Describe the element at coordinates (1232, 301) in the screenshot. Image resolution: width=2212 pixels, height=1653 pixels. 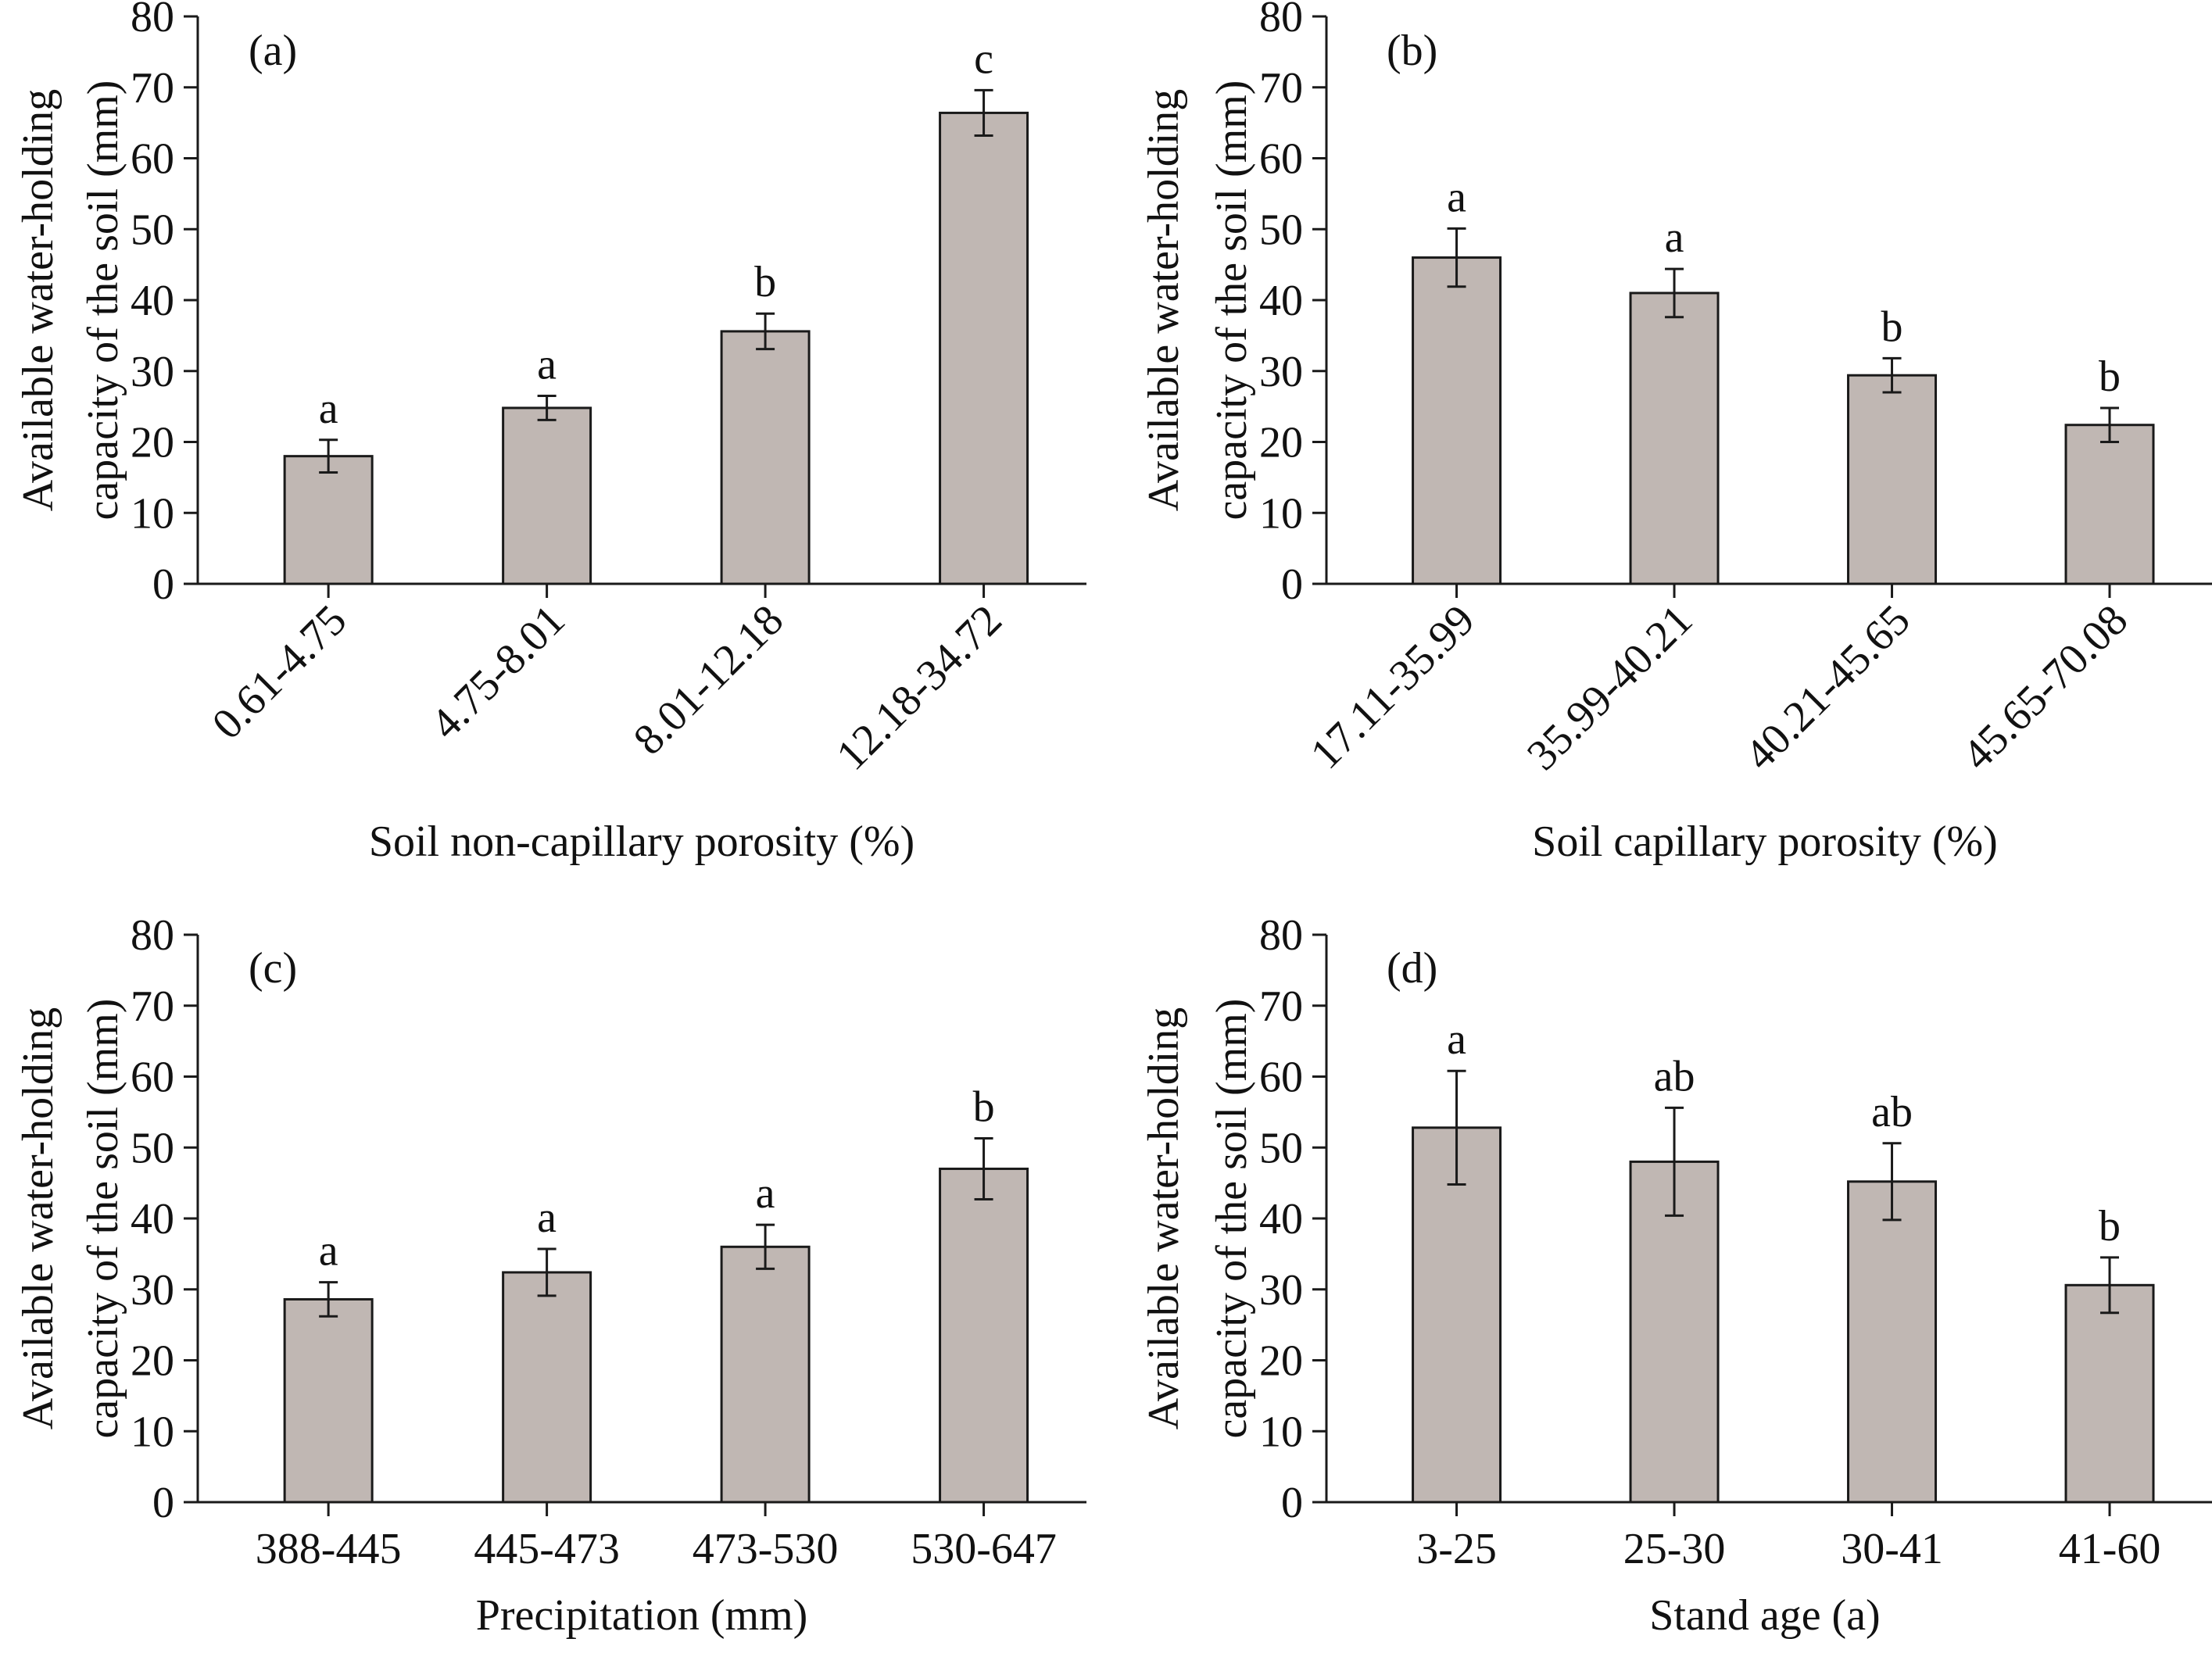
I see `panel-b-ylabel-line-2: capacity of the soil (mm)` at that location.